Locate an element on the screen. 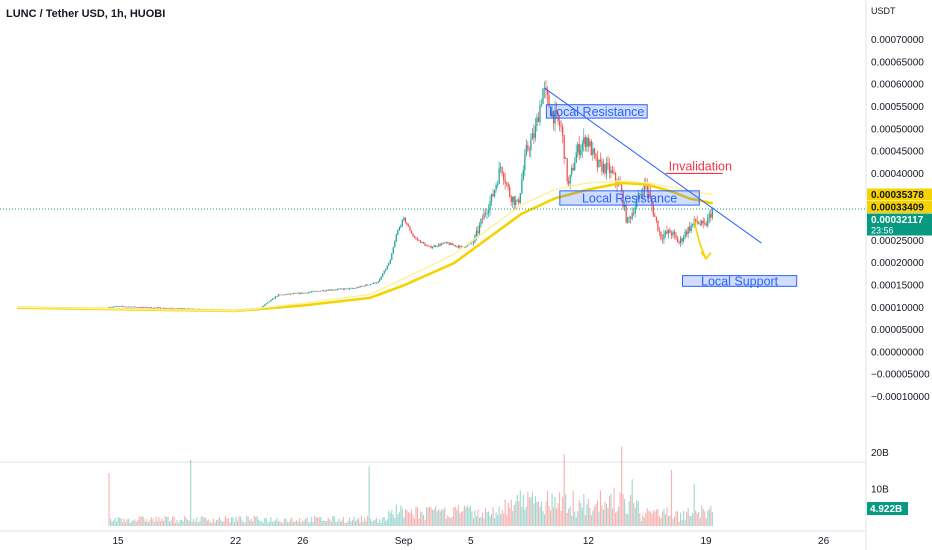  annotation-box-label: Local Resistance is located at coordinates (629, 198).